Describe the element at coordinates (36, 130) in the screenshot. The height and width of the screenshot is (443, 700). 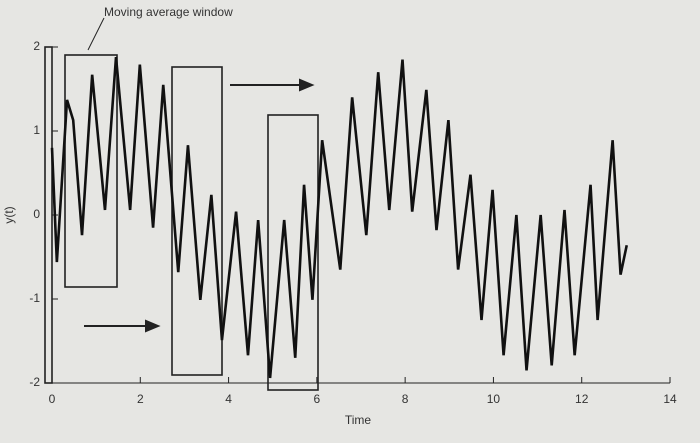
I see `y-tick-label: 1` at that location.